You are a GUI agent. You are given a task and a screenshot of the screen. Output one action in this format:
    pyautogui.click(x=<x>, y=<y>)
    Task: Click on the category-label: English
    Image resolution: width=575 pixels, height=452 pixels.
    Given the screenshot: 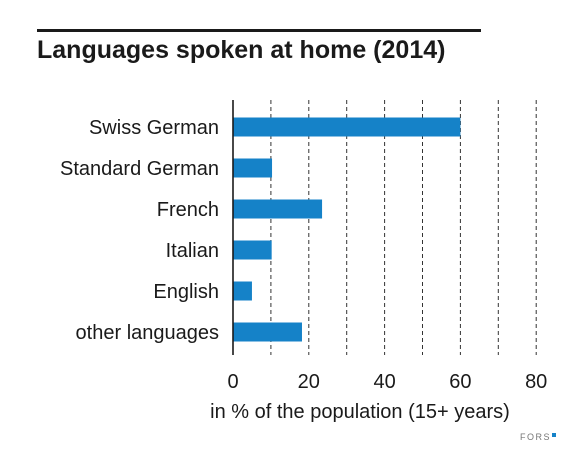 What is the action you would take?
    pyautogui.click(x=186, y=292)
    